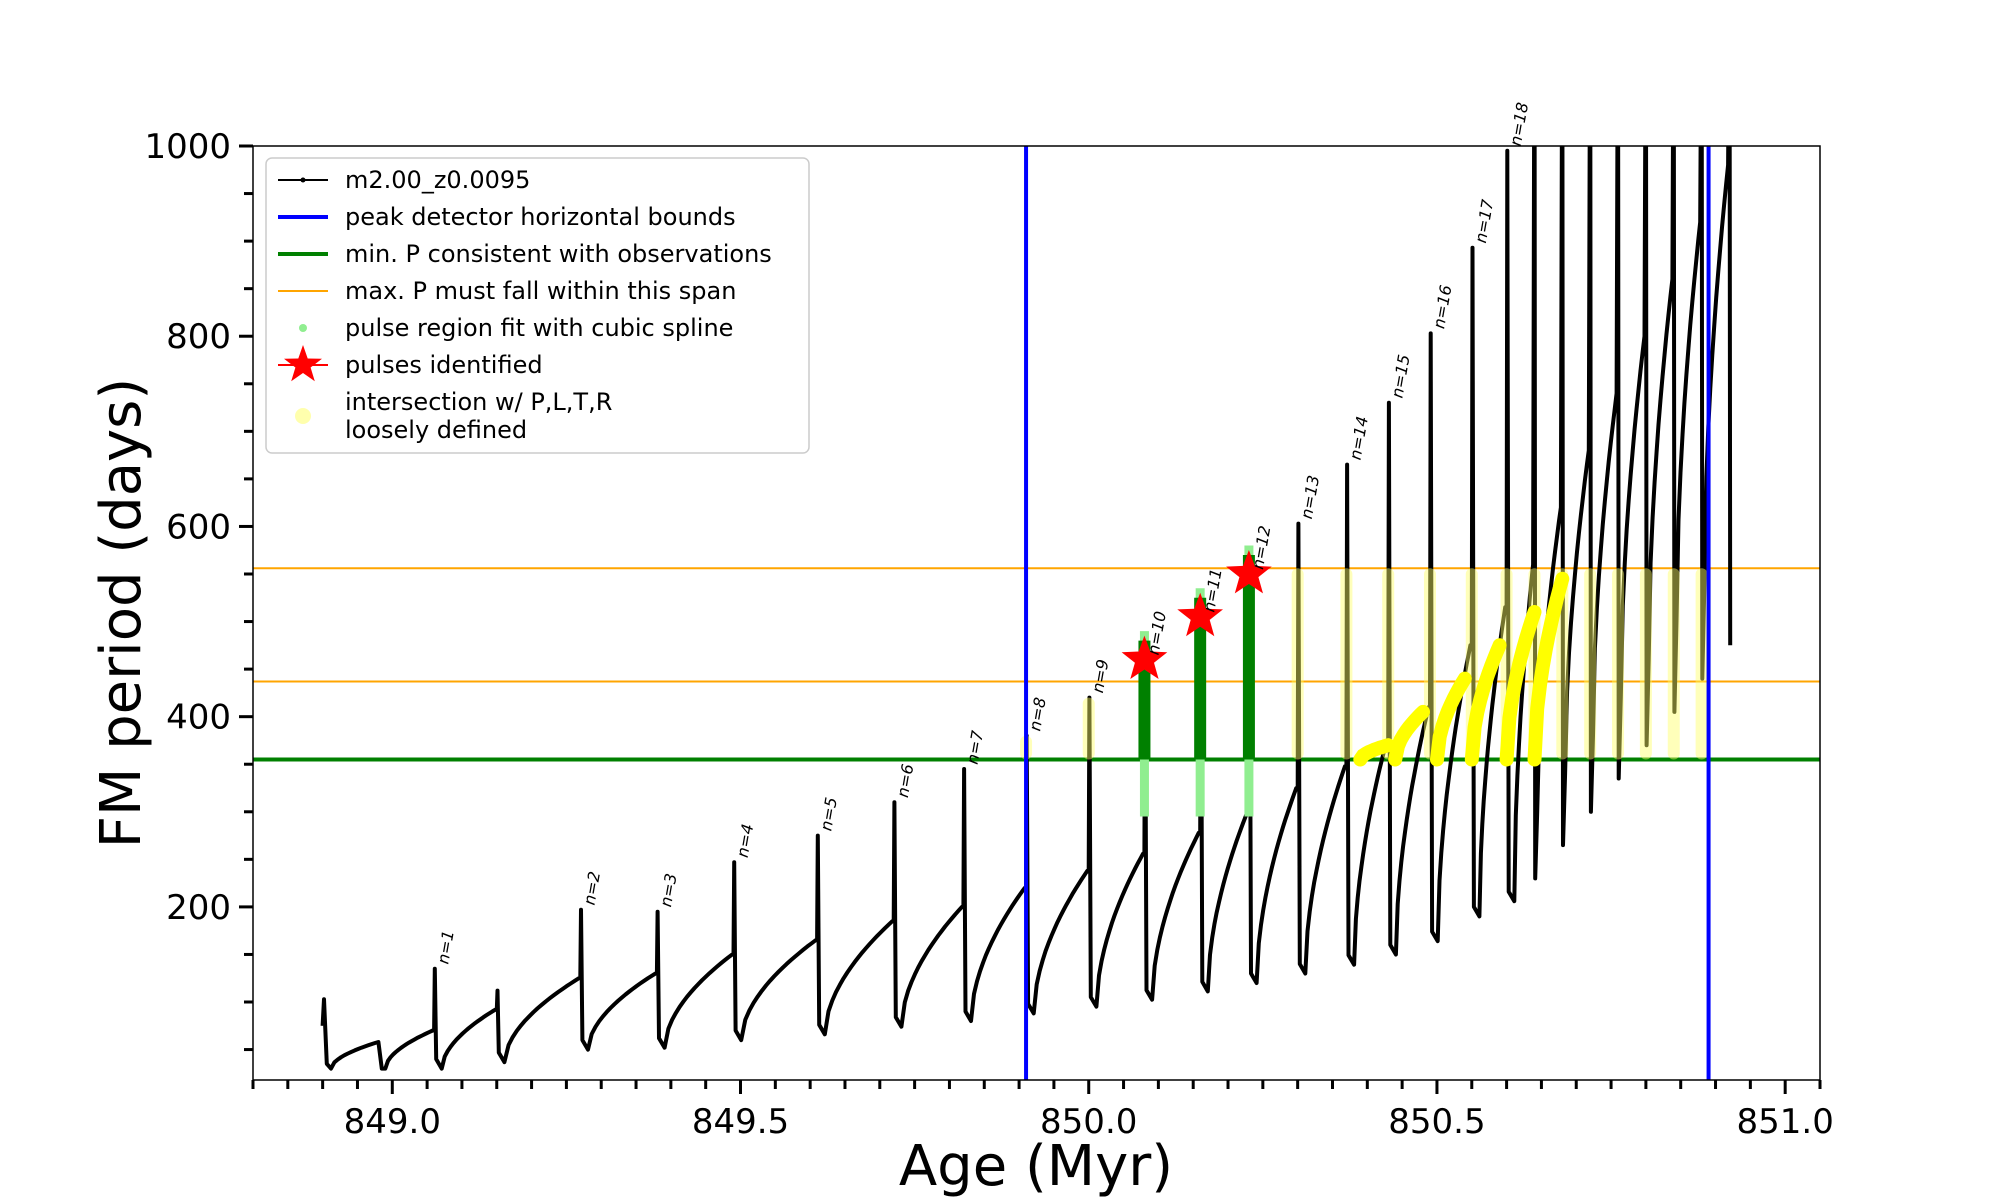  Describe the element at coordinates (392, 1122) in the screenshot. I see `x-tick-label: 849.0` at that location.